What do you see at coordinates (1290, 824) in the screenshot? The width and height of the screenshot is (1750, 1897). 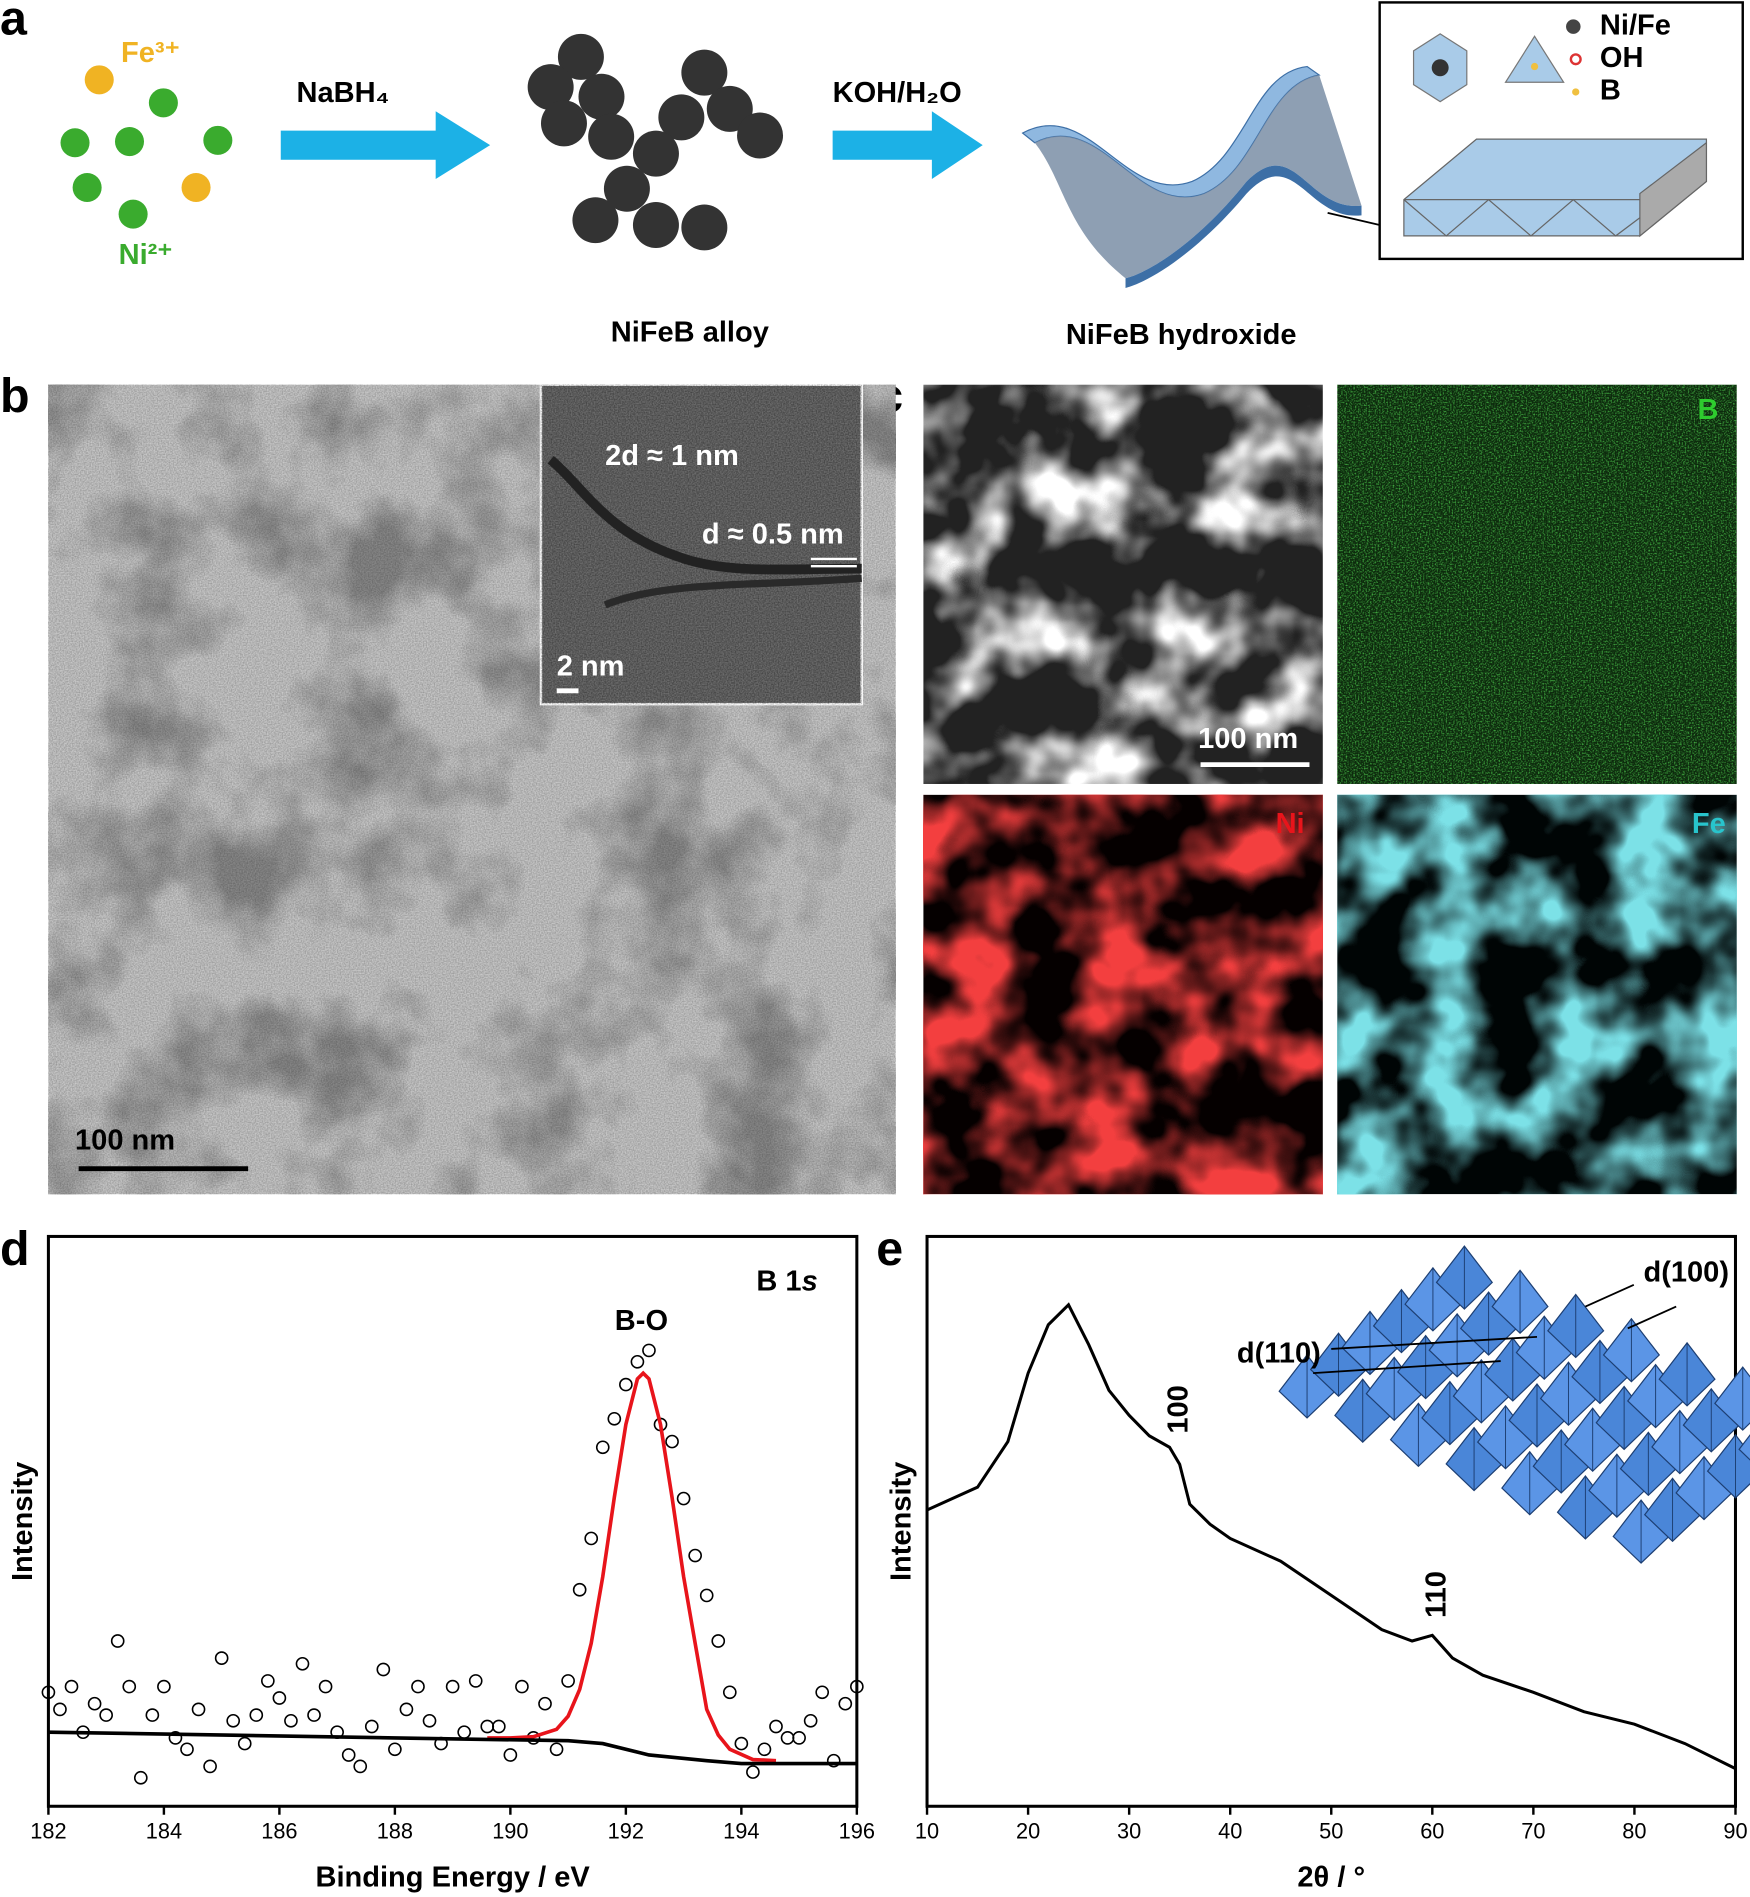 I see `map-label: Ni` at bounding box center [1290, 824].